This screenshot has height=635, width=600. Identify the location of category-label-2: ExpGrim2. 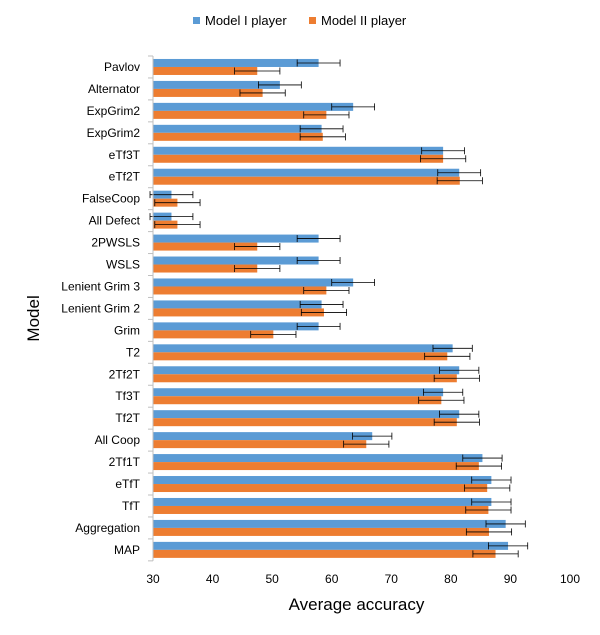
(114, 111).